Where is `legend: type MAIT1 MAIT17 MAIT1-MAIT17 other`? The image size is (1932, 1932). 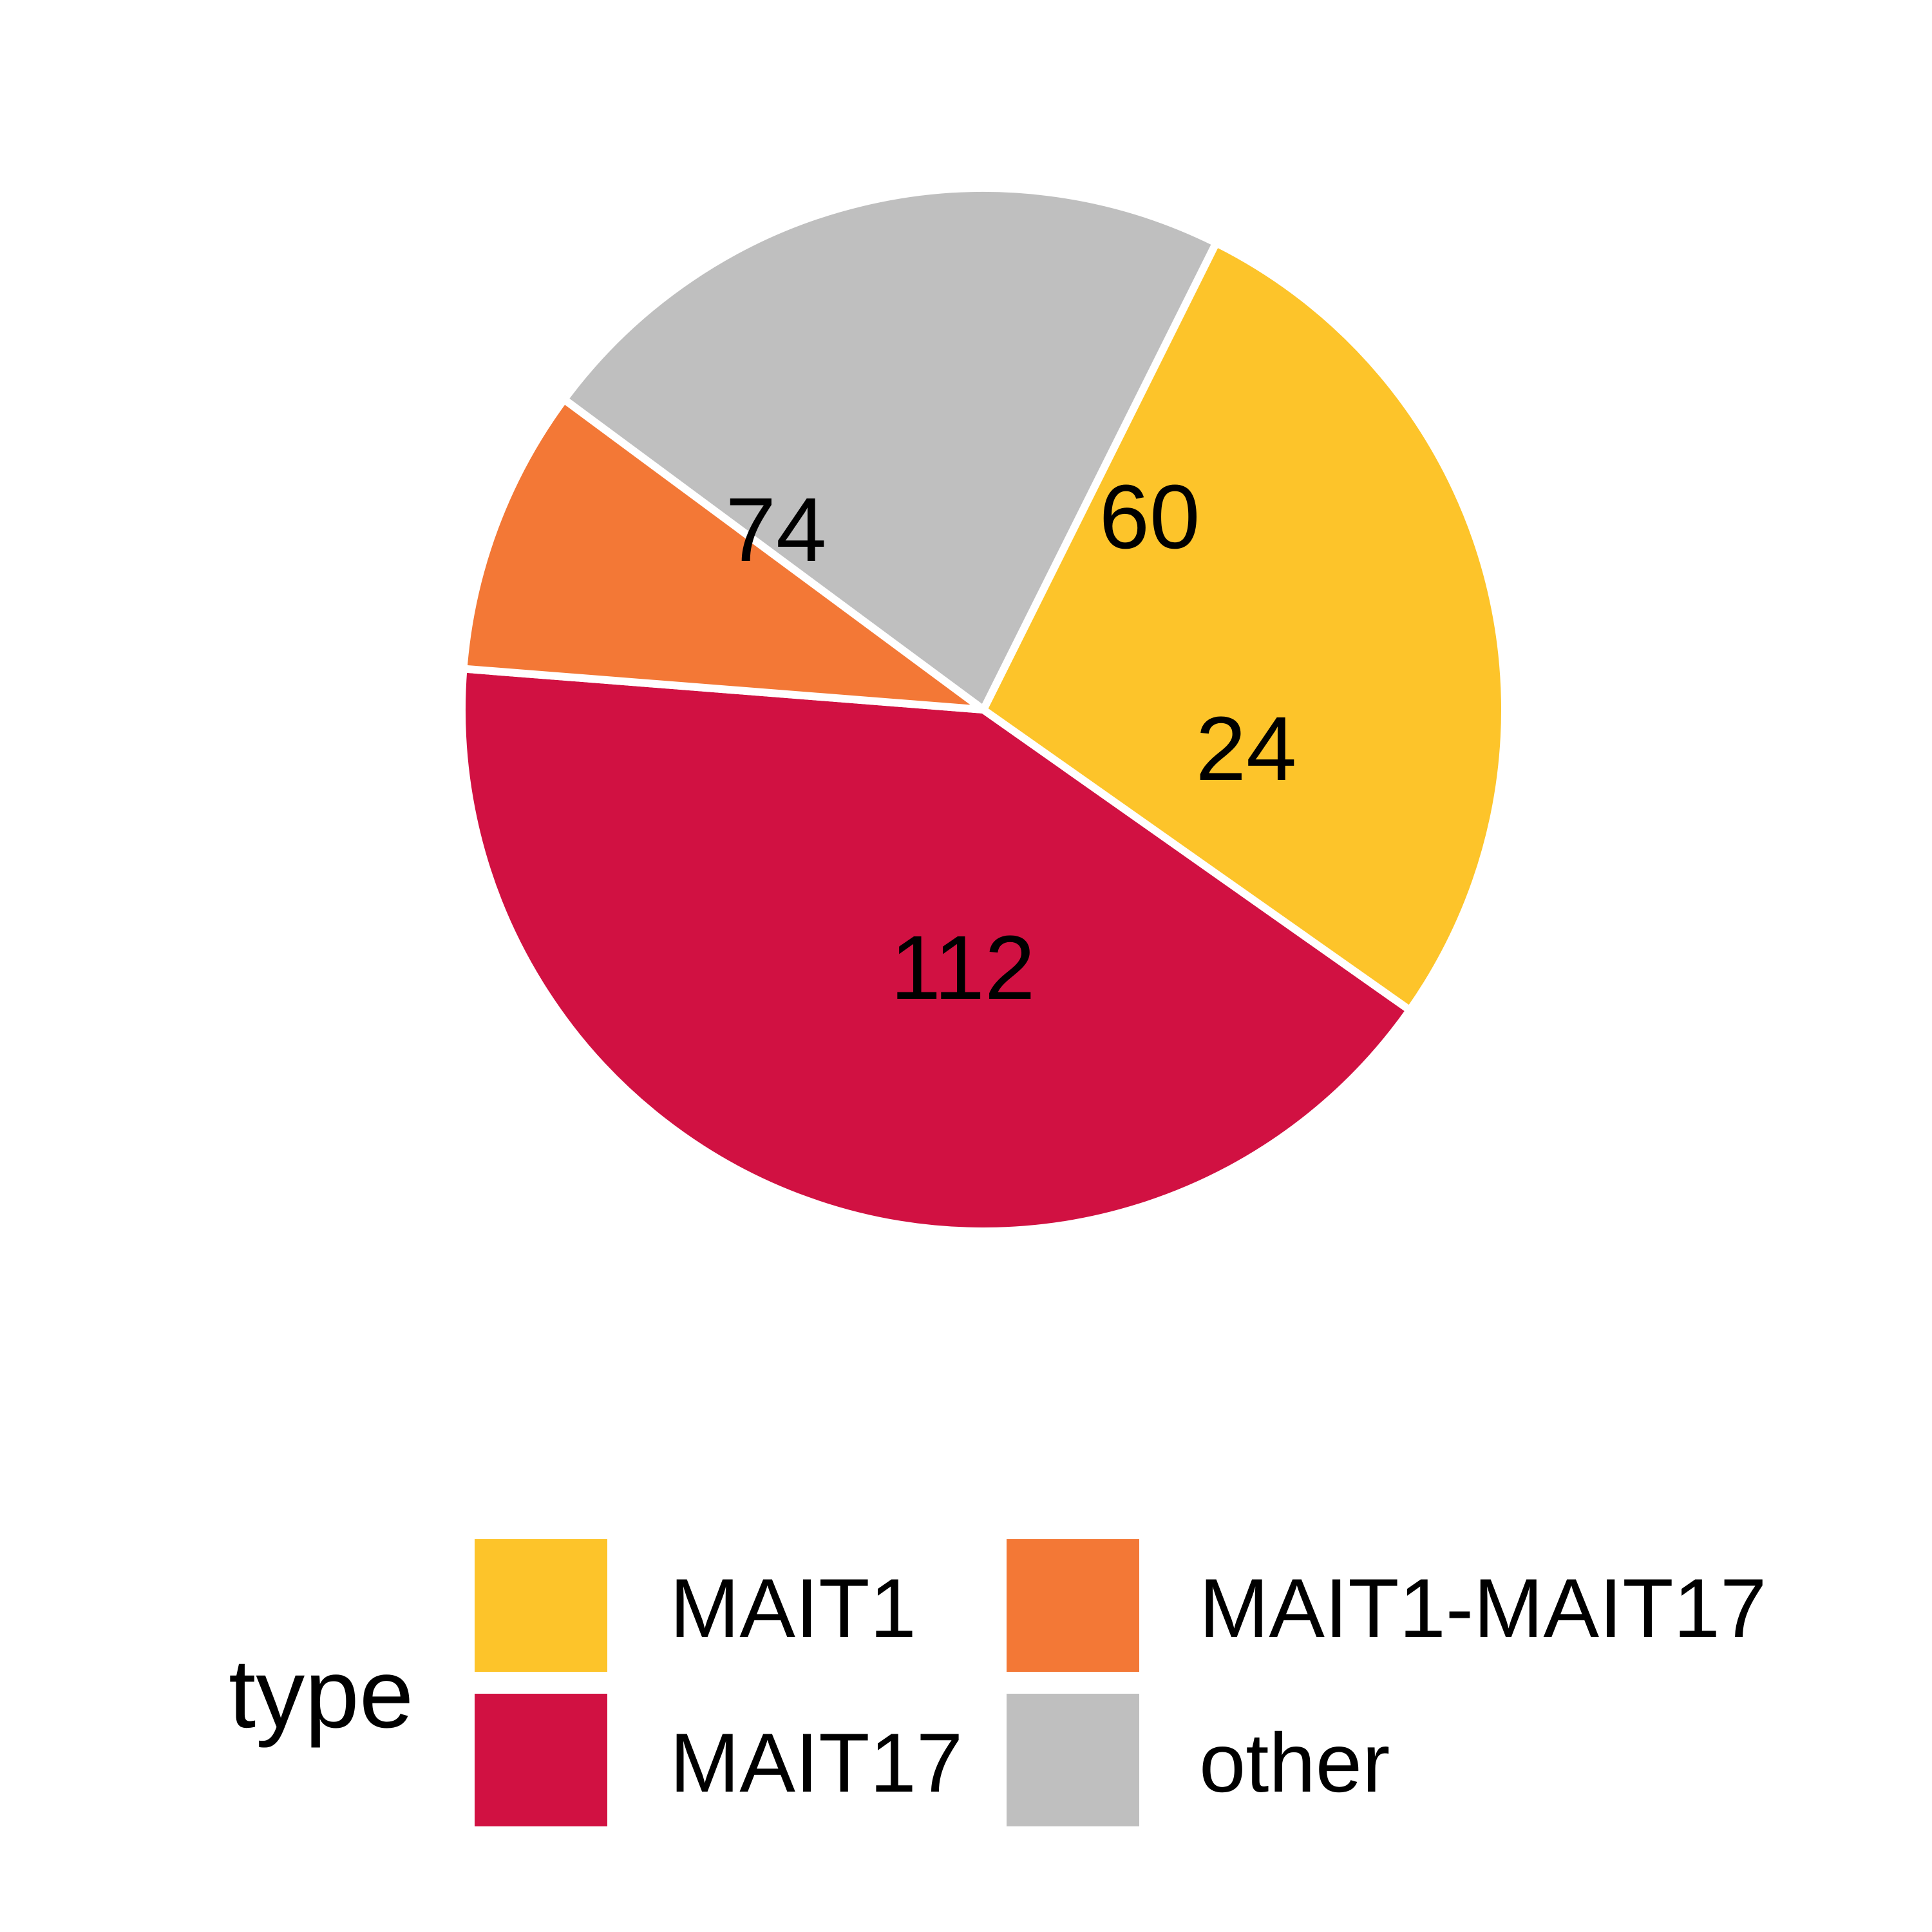
legend: type MAIT1 MAIT17 MAIT1-MAIT17 other is located at coordinates (998, 1682).